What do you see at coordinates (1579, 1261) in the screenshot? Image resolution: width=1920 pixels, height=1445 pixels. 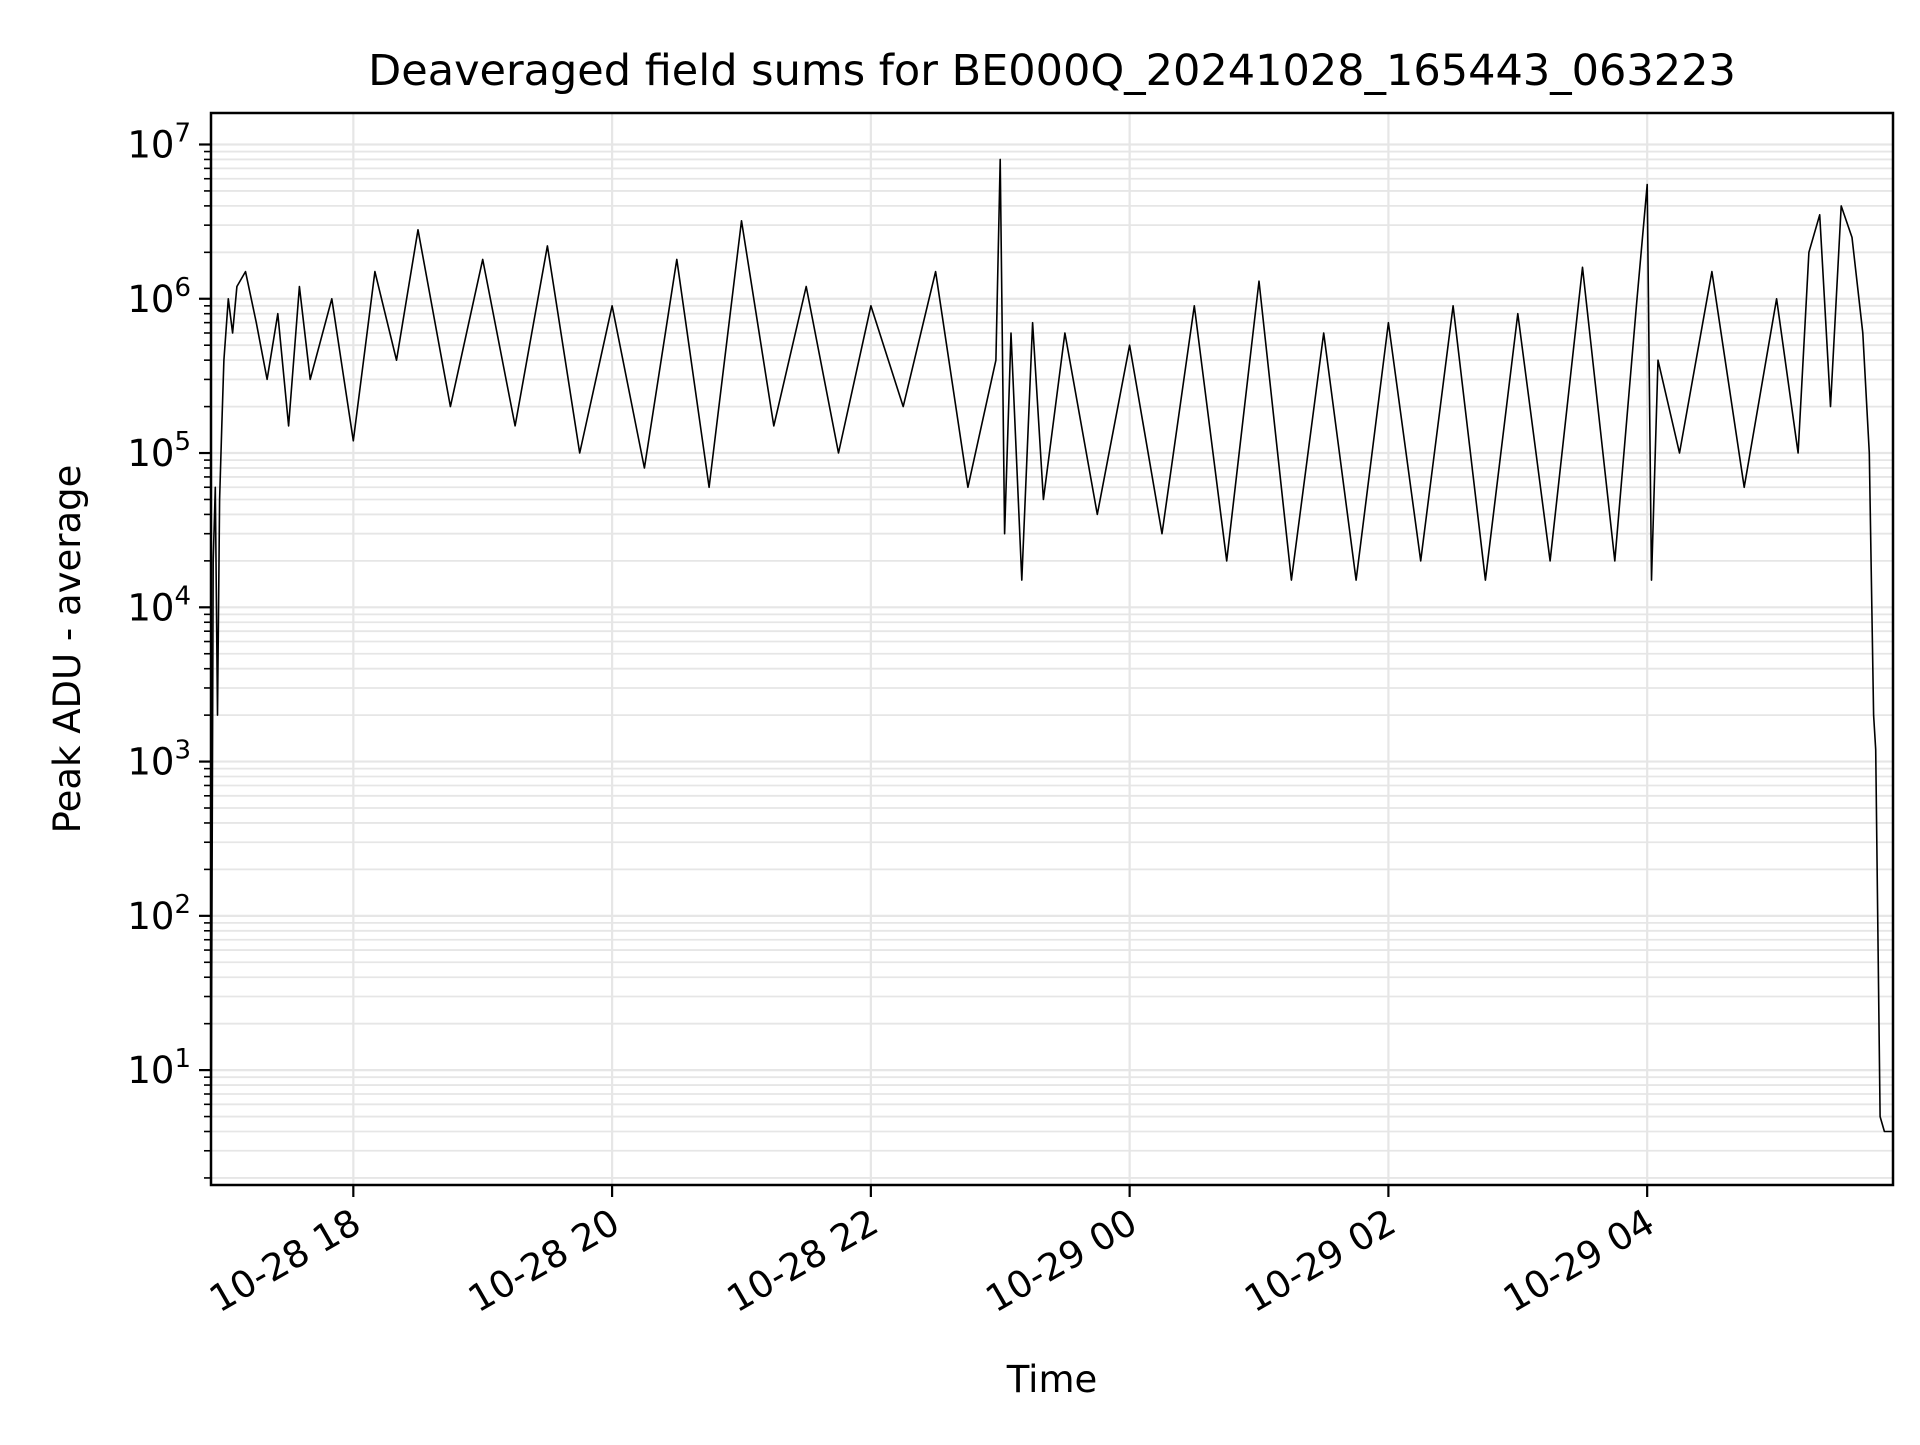 I see `x-tick-label: 10-29 04` at bounding box center [1579, 1261].